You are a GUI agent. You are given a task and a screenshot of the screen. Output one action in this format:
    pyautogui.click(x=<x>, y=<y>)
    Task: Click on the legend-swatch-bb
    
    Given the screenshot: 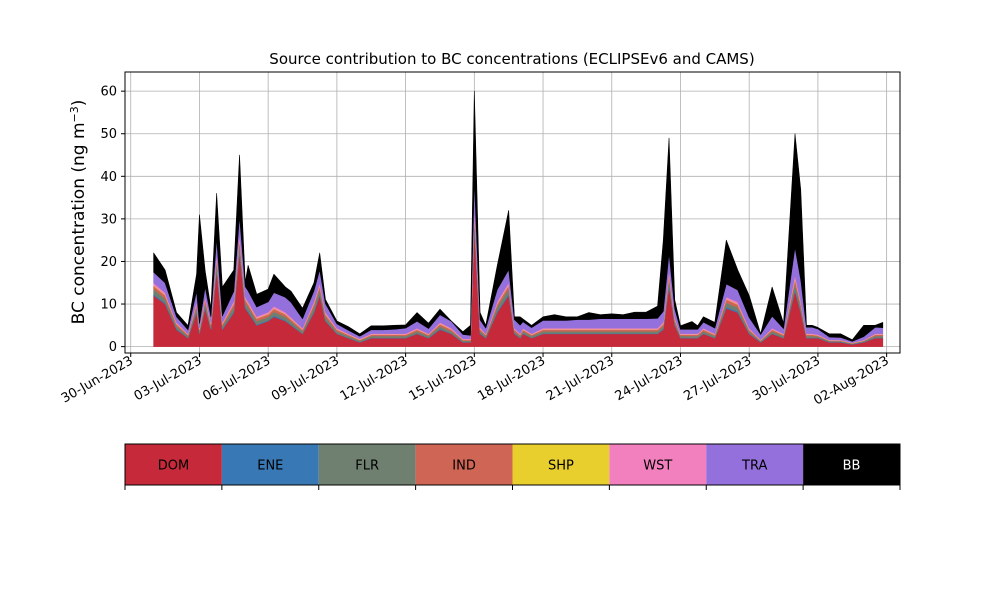 What is the action you would take?
    pyautogui.click(x=851, y=464)
    